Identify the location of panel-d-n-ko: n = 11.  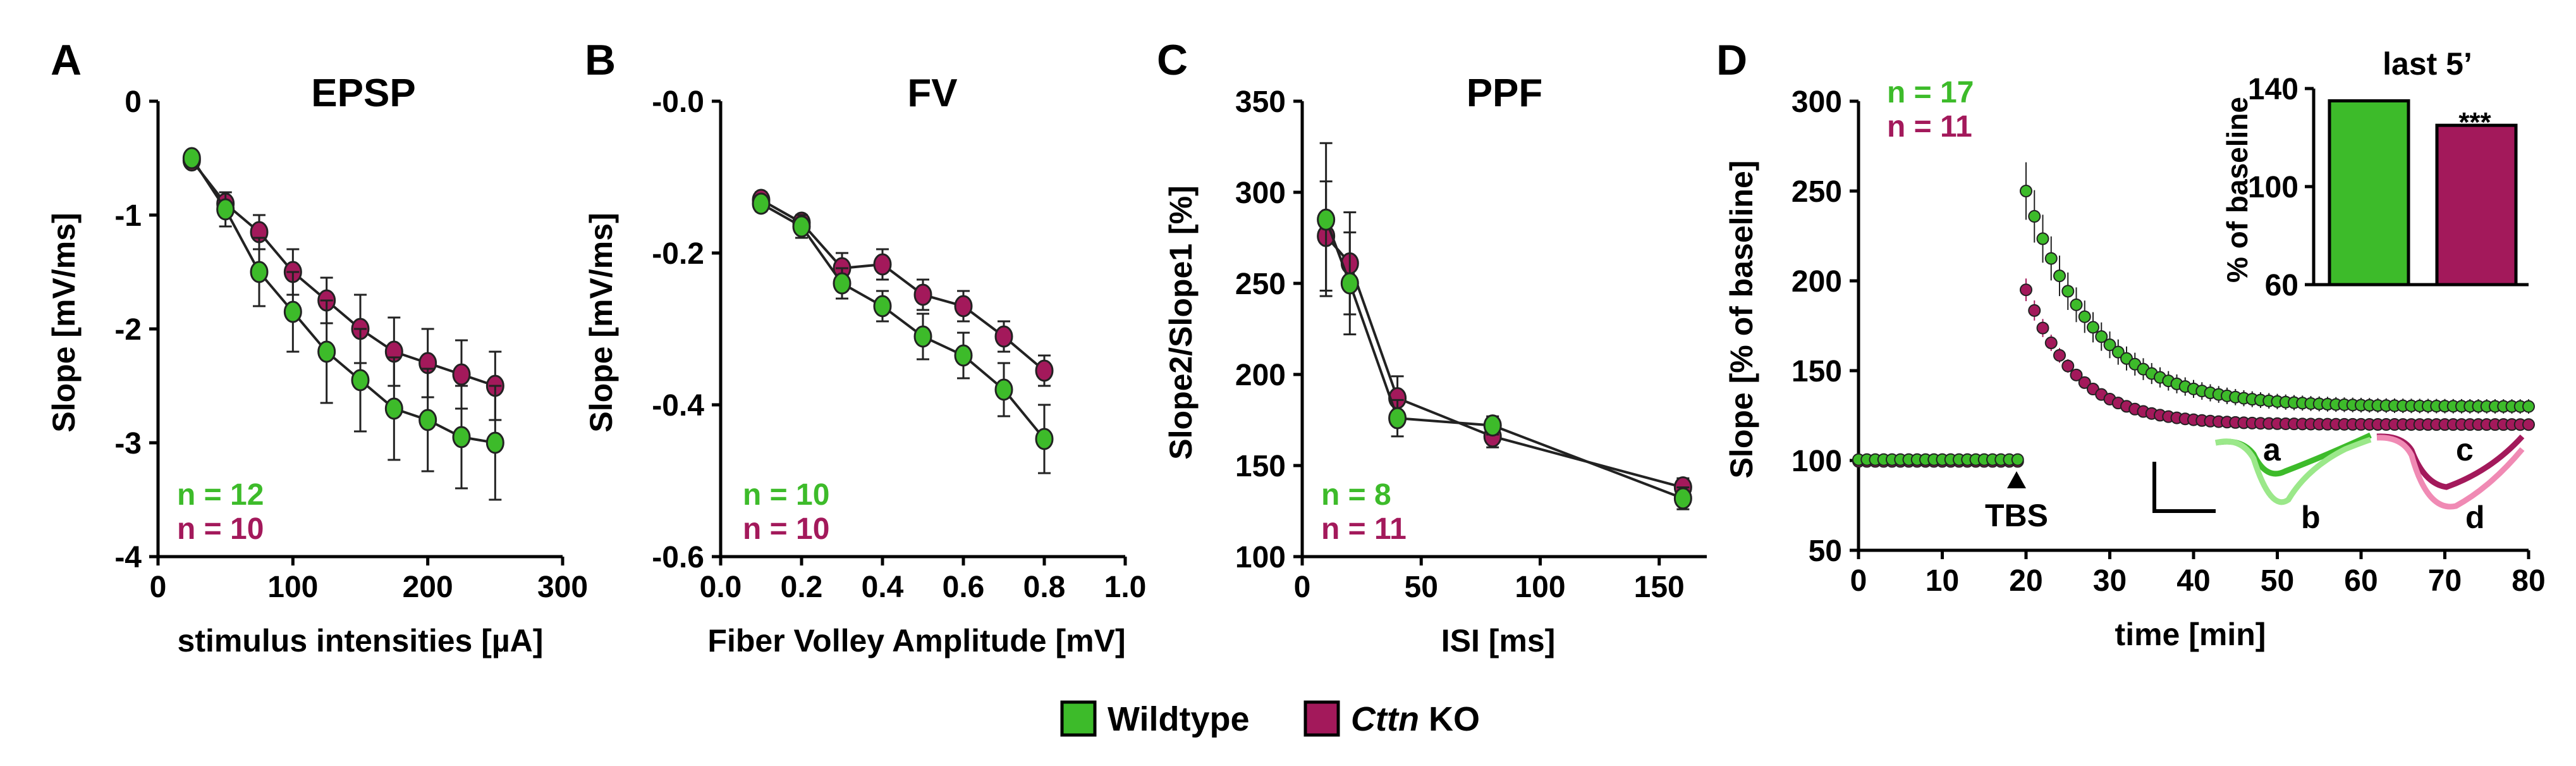
(1929, 127).